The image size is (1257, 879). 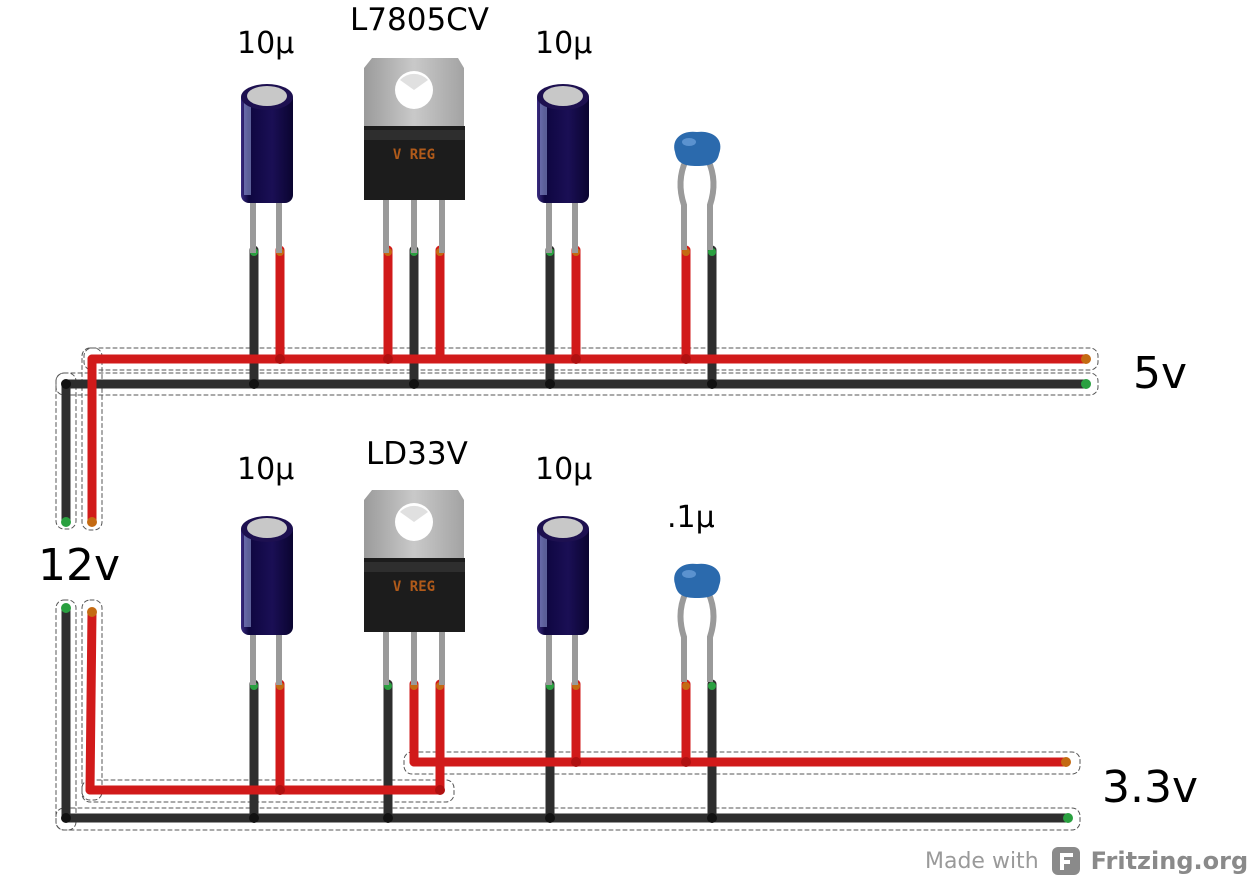 What do you see at coordinates (563, 168) in the screenshot?
I see `electrolytic-capacitor-top-right` at bounding box center [563, 168].